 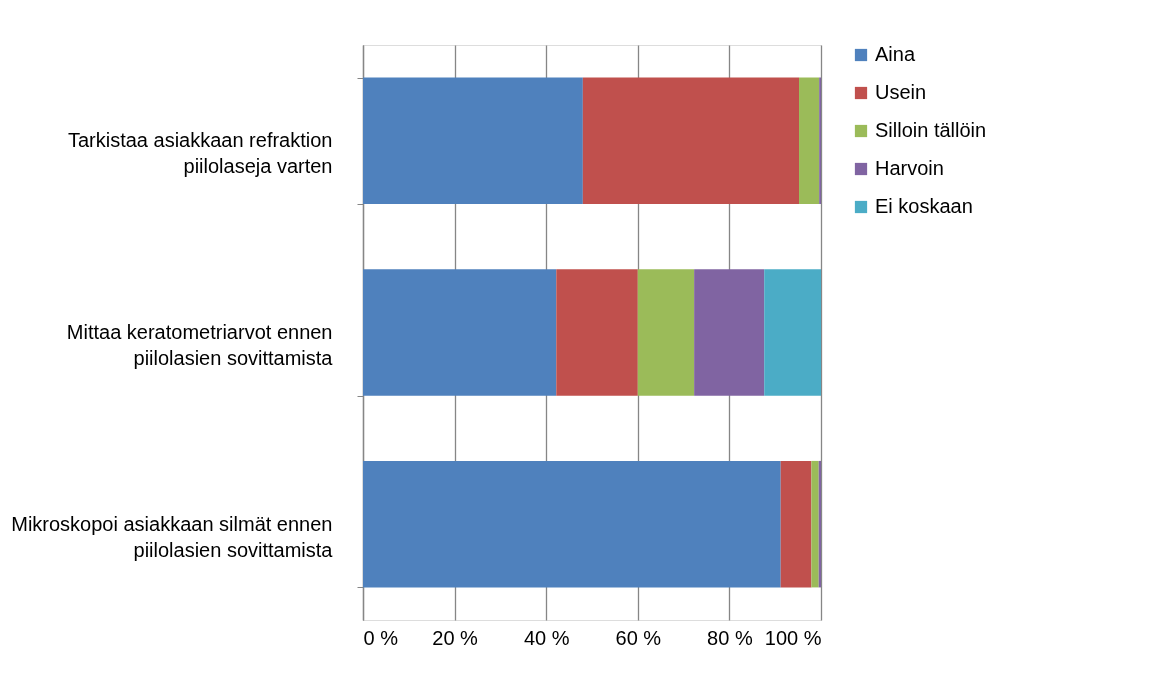 I want to click on x-tick-label: 60 %, so click(x=638, y=637).